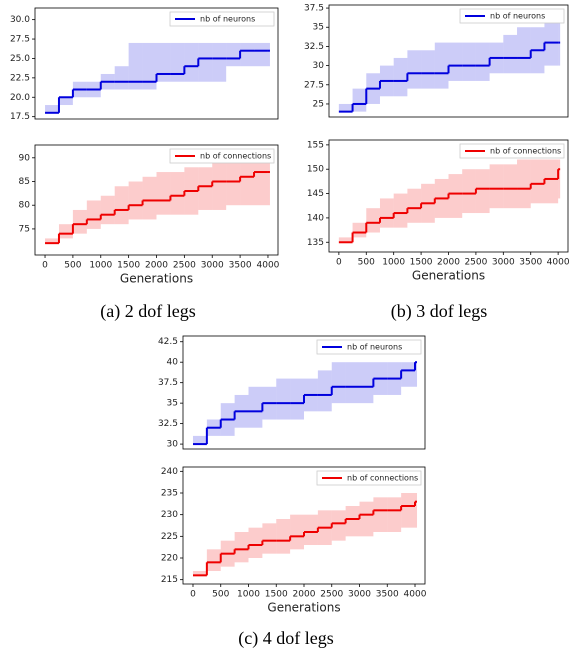 This screenshot has width=571, height=656. Describe the element at coordinates (172, 404) in the screenshot. I see `y-tick-label: 35` at that location.